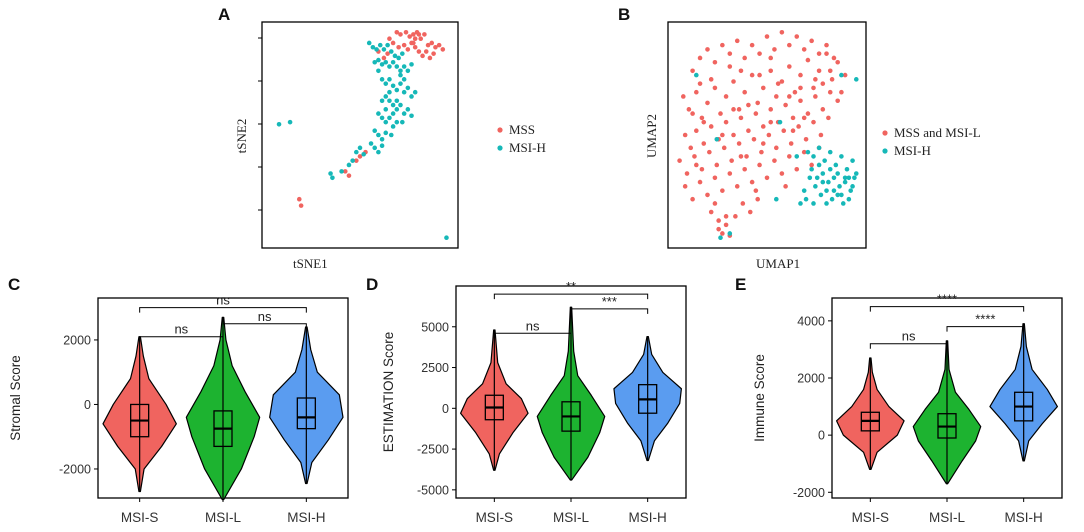  What do you see at coordinates (885, 151) in the screenshot?
I see `legend-marker` at bounding box center [885, 151].